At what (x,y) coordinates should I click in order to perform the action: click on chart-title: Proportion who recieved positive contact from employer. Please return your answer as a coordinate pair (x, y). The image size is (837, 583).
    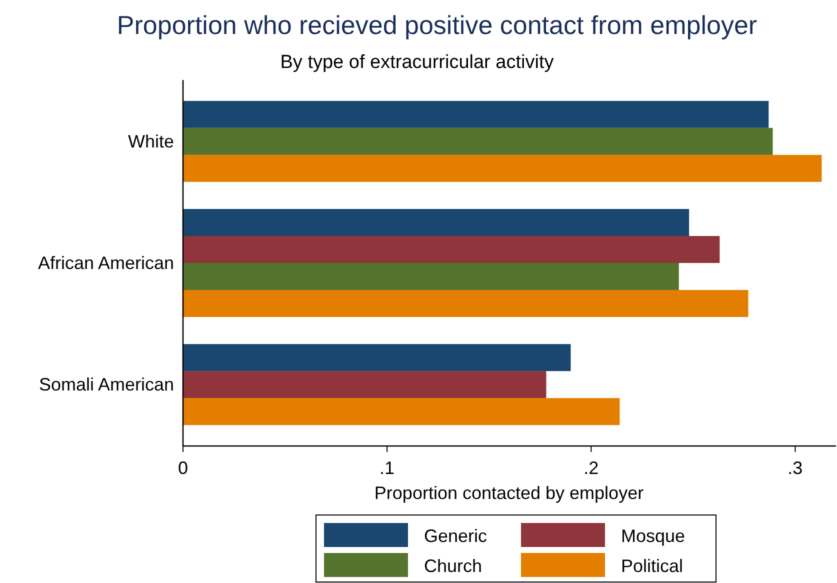
    Looking at the image, I should click on (437, 25).